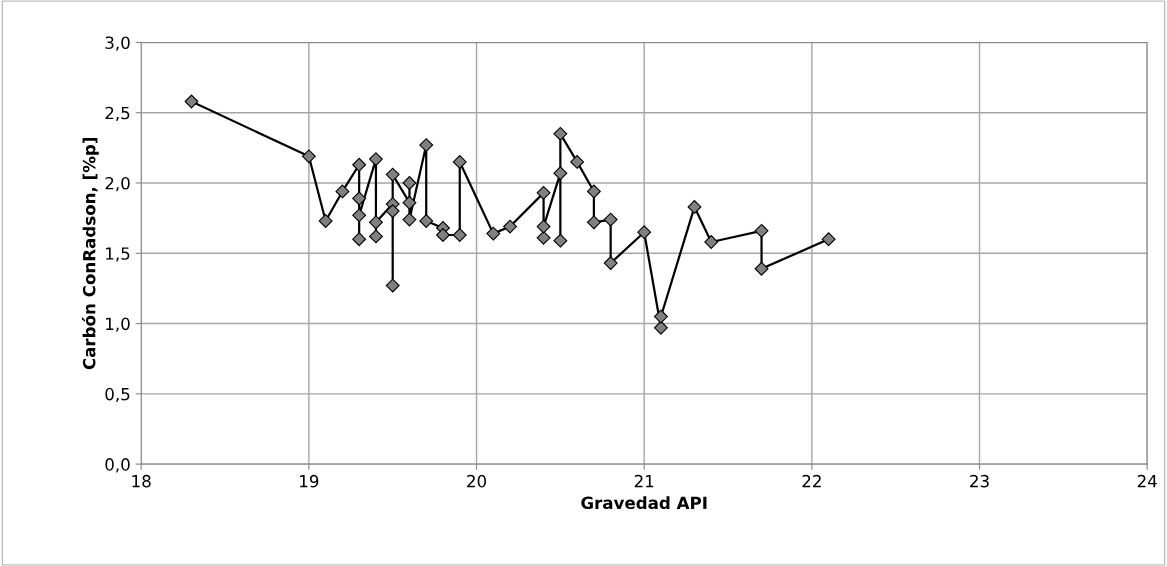 The image size is (1167, 566). I want to click on y-tick-label: 0,0, so click(117, 465).